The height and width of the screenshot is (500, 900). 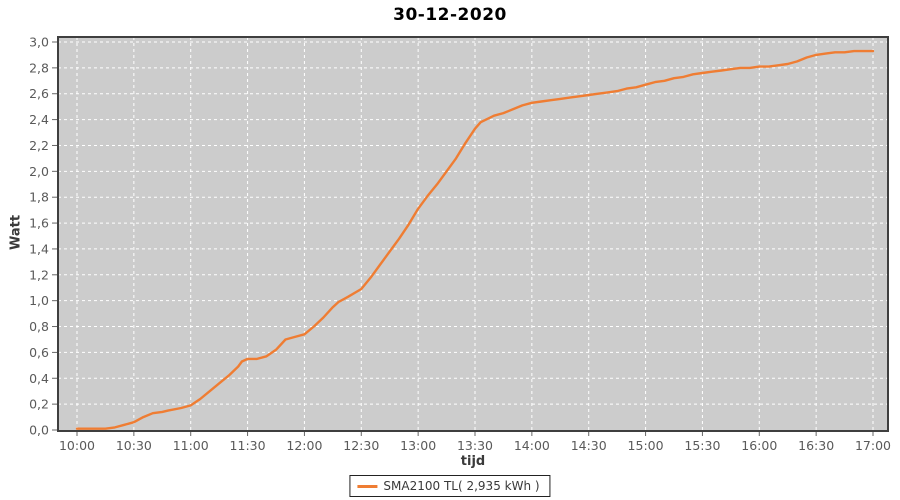 What do you see at coordinates (39, 430) in the screenshot?
I see `y-tick-label: 0,0` at bounding box center [39, 430].